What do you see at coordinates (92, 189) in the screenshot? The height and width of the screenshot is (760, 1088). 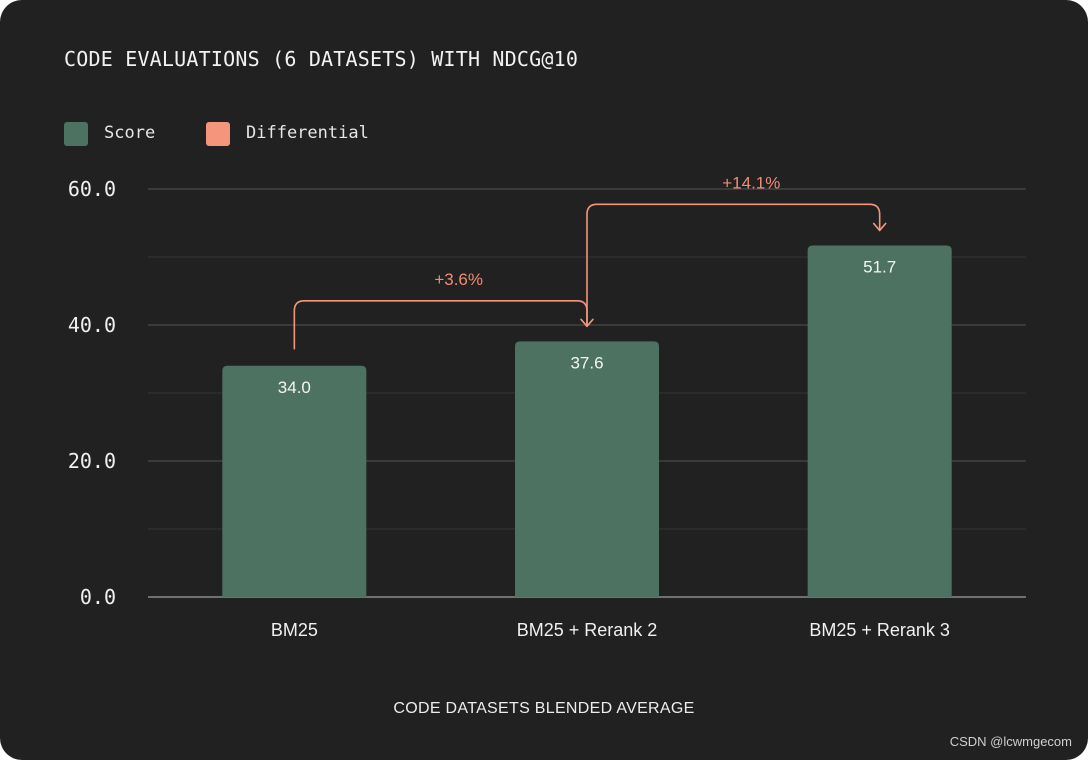 I see `y-tick-label: 60.0` at bounding box center [92, 189].